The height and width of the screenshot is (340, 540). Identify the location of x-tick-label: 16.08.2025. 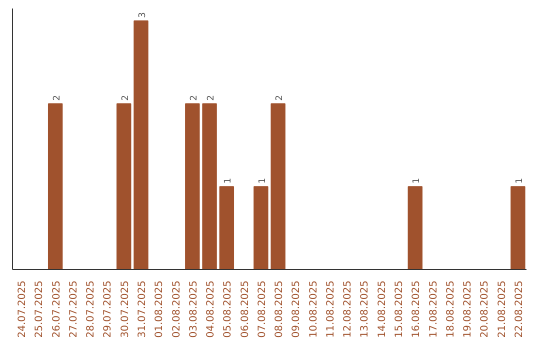
(416, 309).